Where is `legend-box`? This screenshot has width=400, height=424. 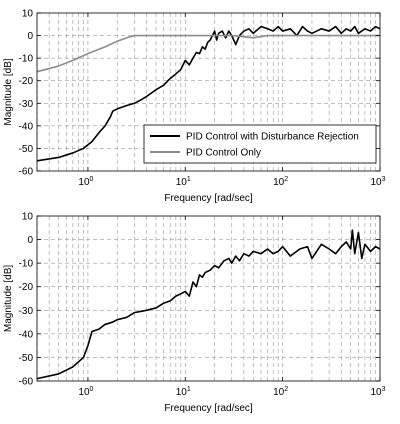 legend-box is located at coordinates (260, 144).